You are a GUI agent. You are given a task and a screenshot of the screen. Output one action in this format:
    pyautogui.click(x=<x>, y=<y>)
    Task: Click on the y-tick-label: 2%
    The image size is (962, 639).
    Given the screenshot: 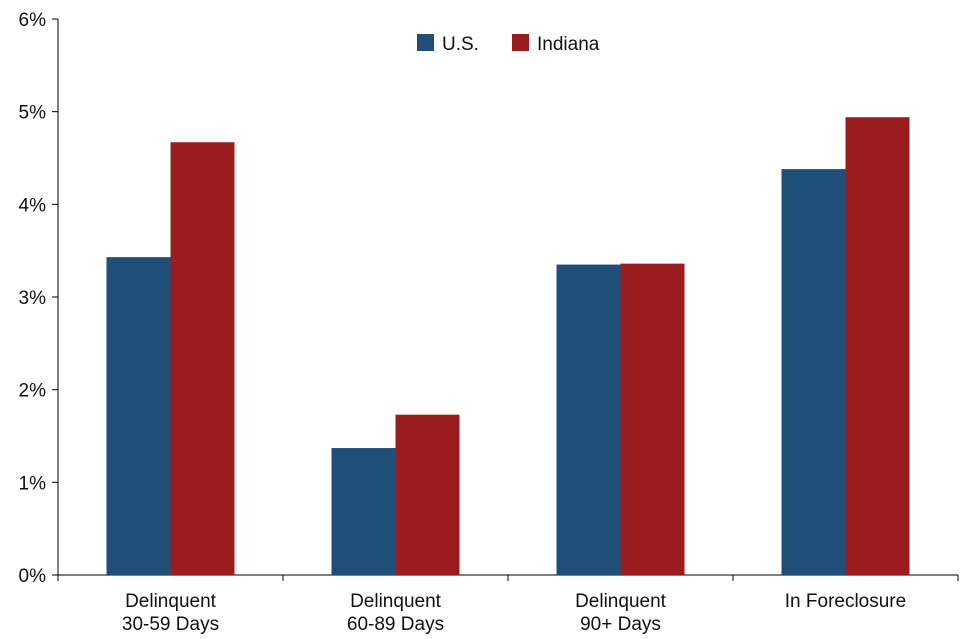 What is the action you would take?
    pyautogui.click(x=33, y=391)
    